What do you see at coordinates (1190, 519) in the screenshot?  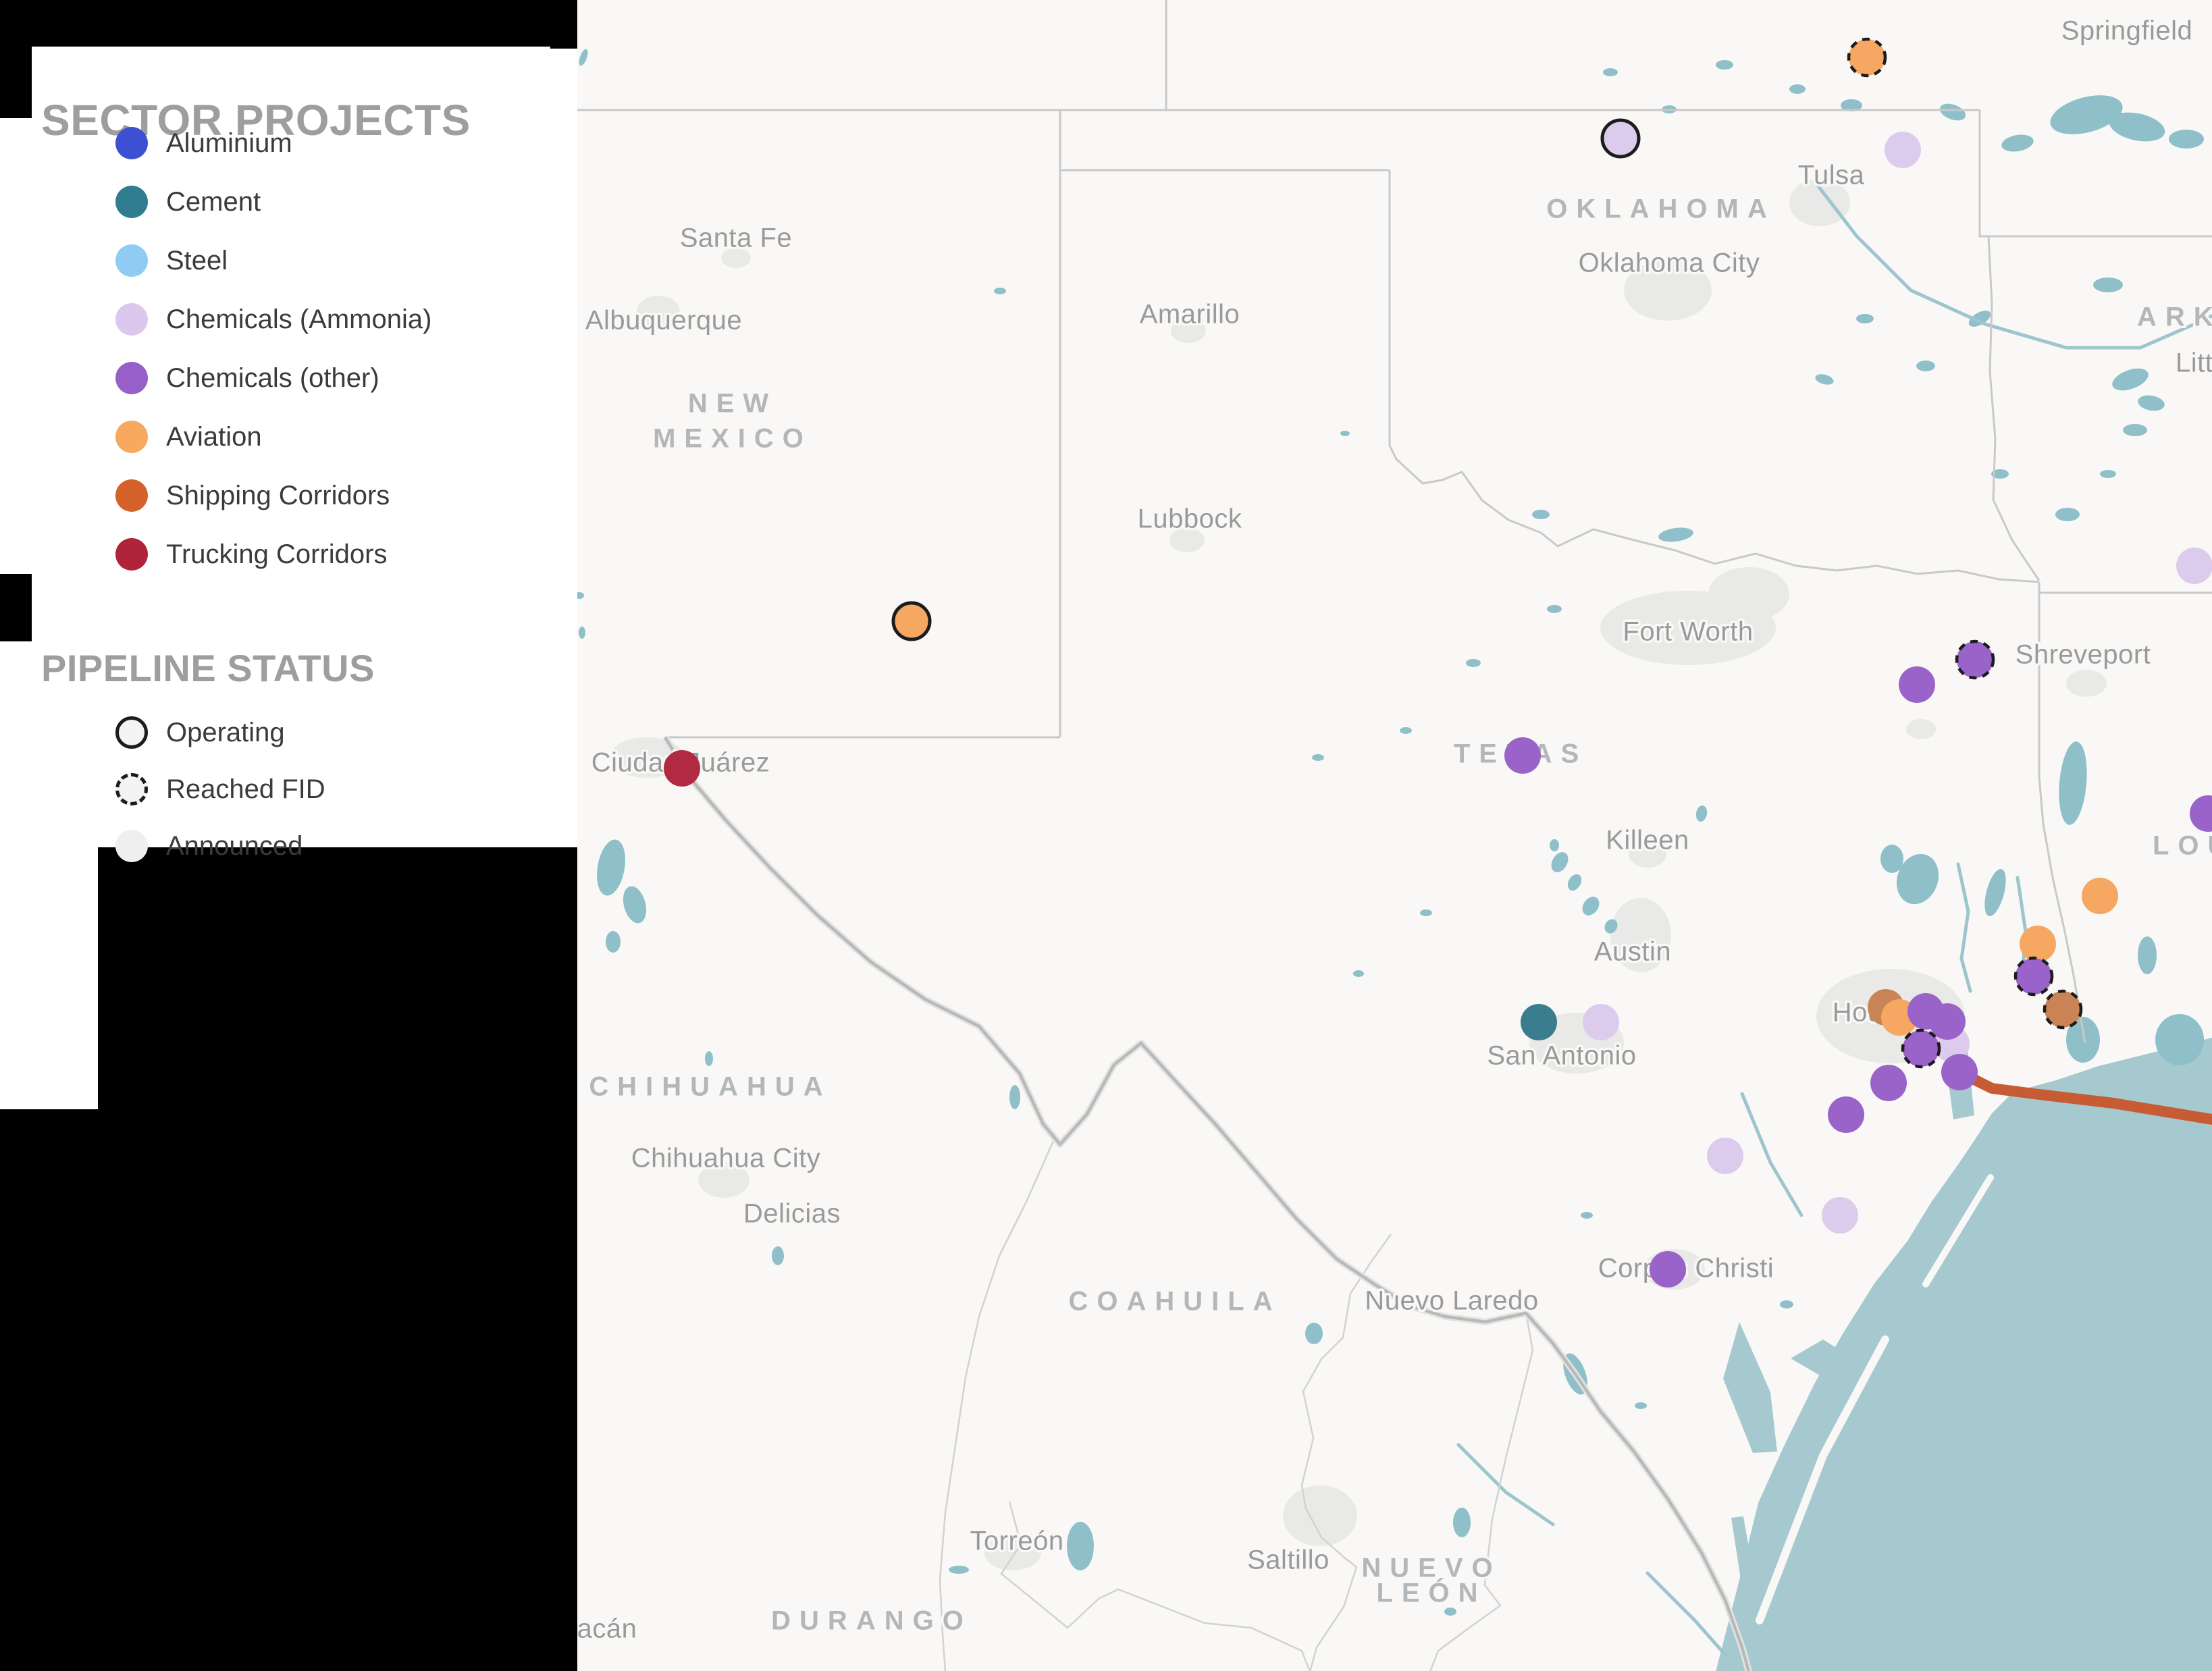 I see `city-label-lubbock: Lubbock` at bounding box center [1190, 519].